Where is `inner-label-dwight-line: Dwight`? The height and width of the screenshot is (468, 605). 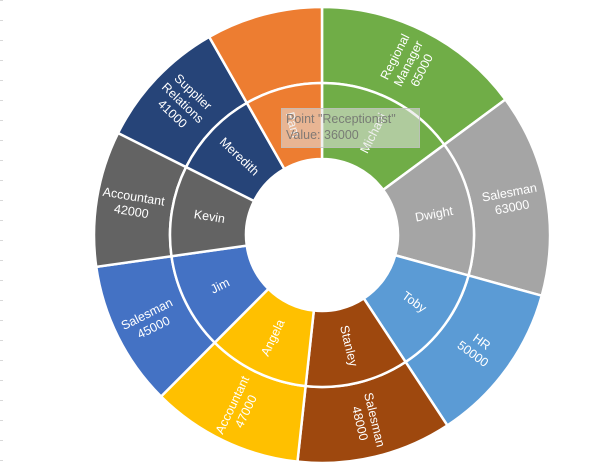
inner-label-dwight-line: Dwight is located at coordinates (434, 214).